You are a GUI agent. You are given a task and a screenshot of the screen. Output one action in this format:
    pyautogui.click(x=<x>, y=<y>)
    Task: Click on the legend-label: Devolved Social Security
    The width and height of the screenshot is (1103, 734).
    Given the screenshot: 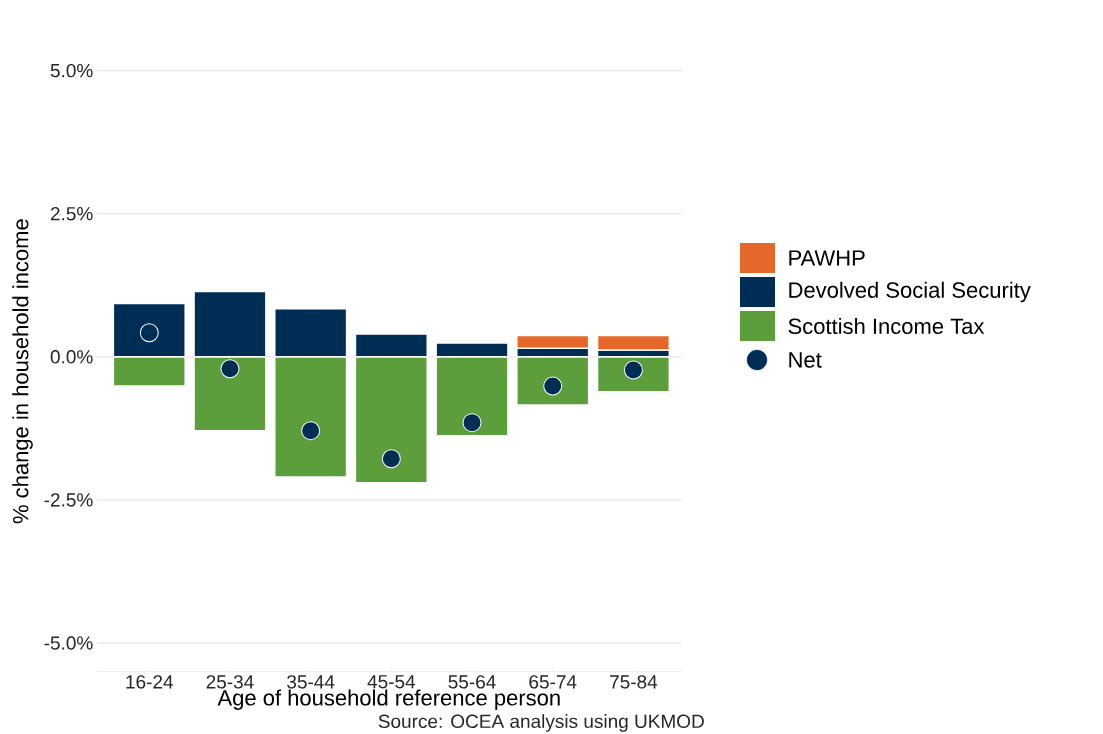 What is the action you would take?
    pyautogui.click(x=910, y=292)
    